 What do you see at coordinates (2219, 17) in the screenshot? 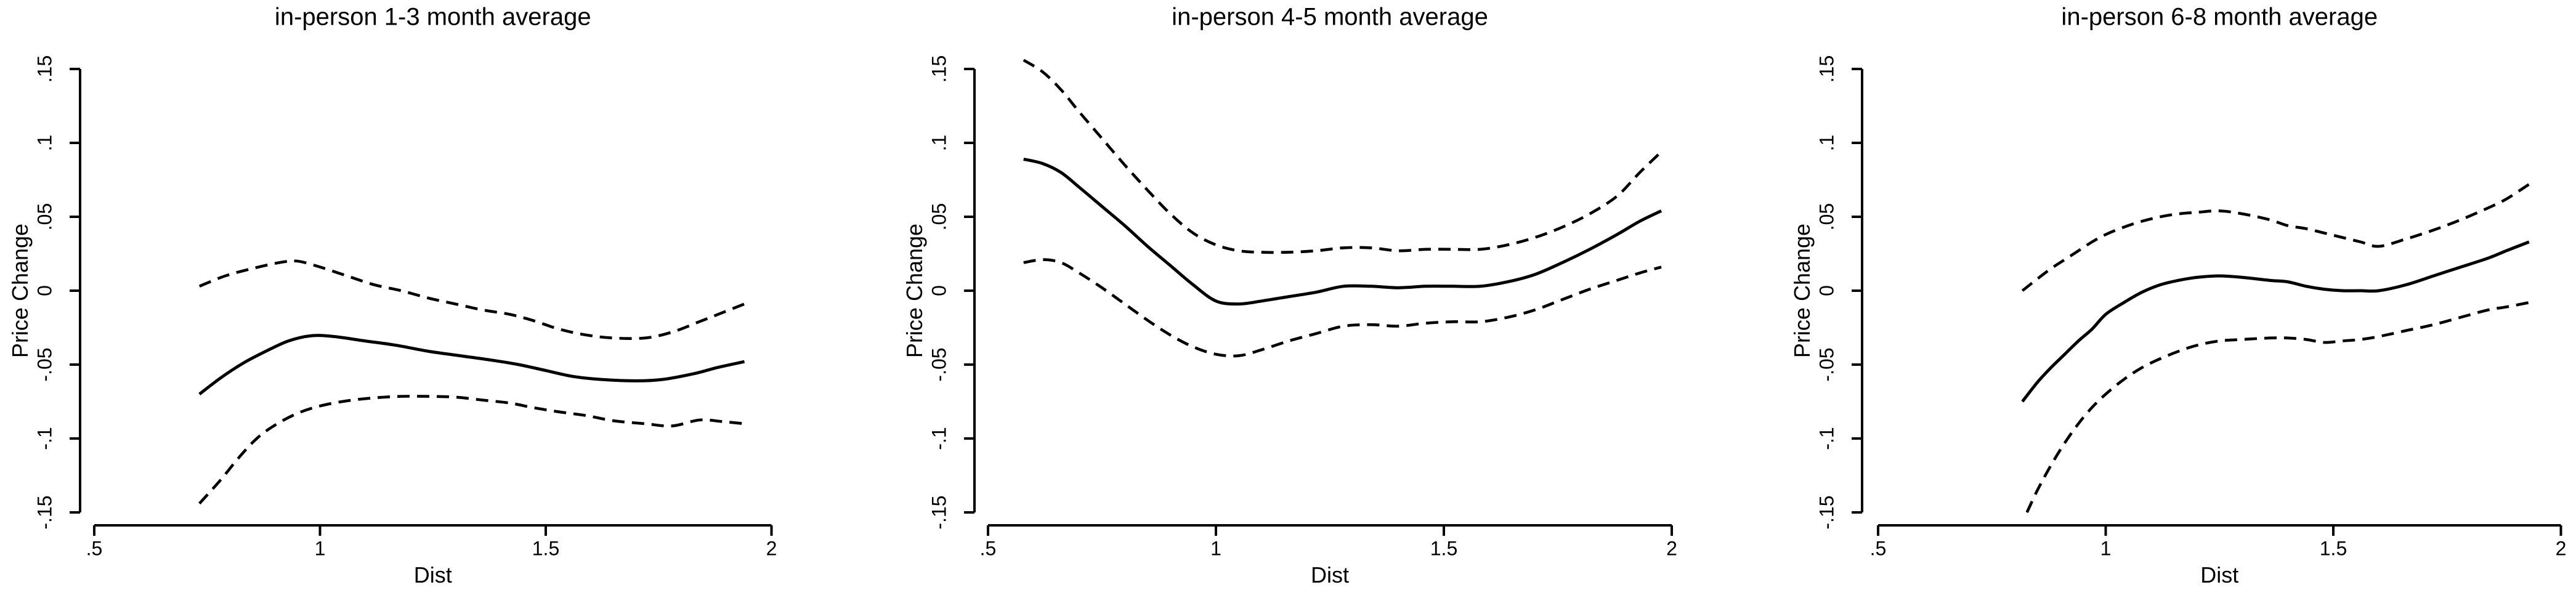
I see `chart-title: in-person 6-8 month average` at bounding box center [2219, 17].